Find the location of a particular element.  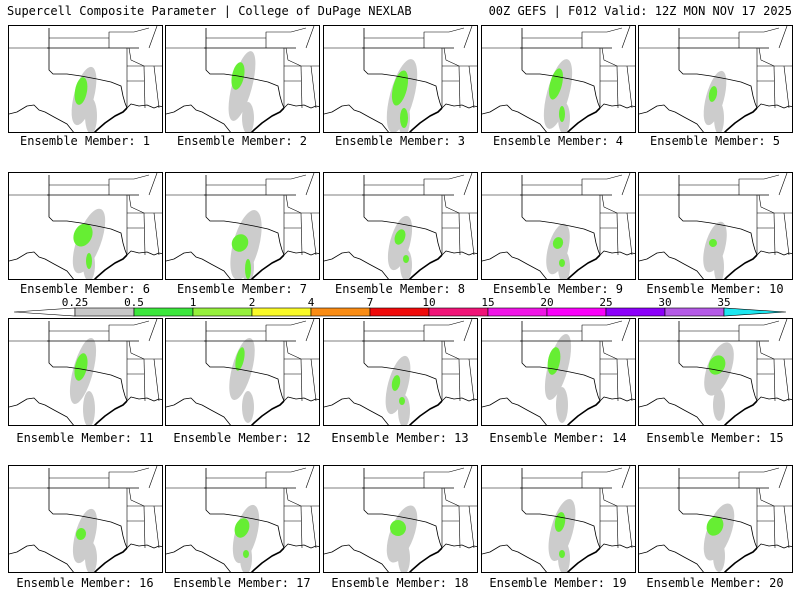

member-label-8: Ensemble Member: 8 is located at coordinates (400, 289).